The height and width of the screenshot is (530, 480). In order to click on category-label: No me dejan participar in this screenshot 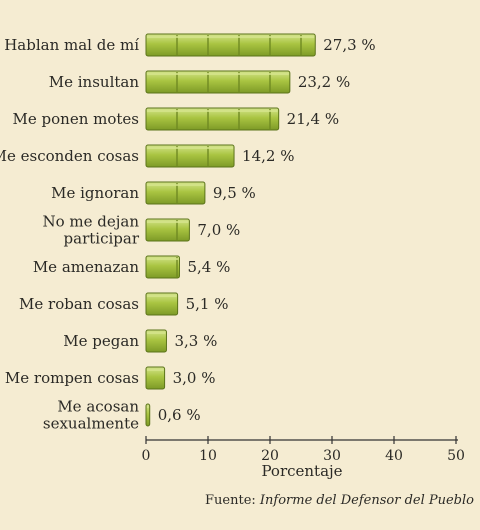, I will do `click(90, 230)`.